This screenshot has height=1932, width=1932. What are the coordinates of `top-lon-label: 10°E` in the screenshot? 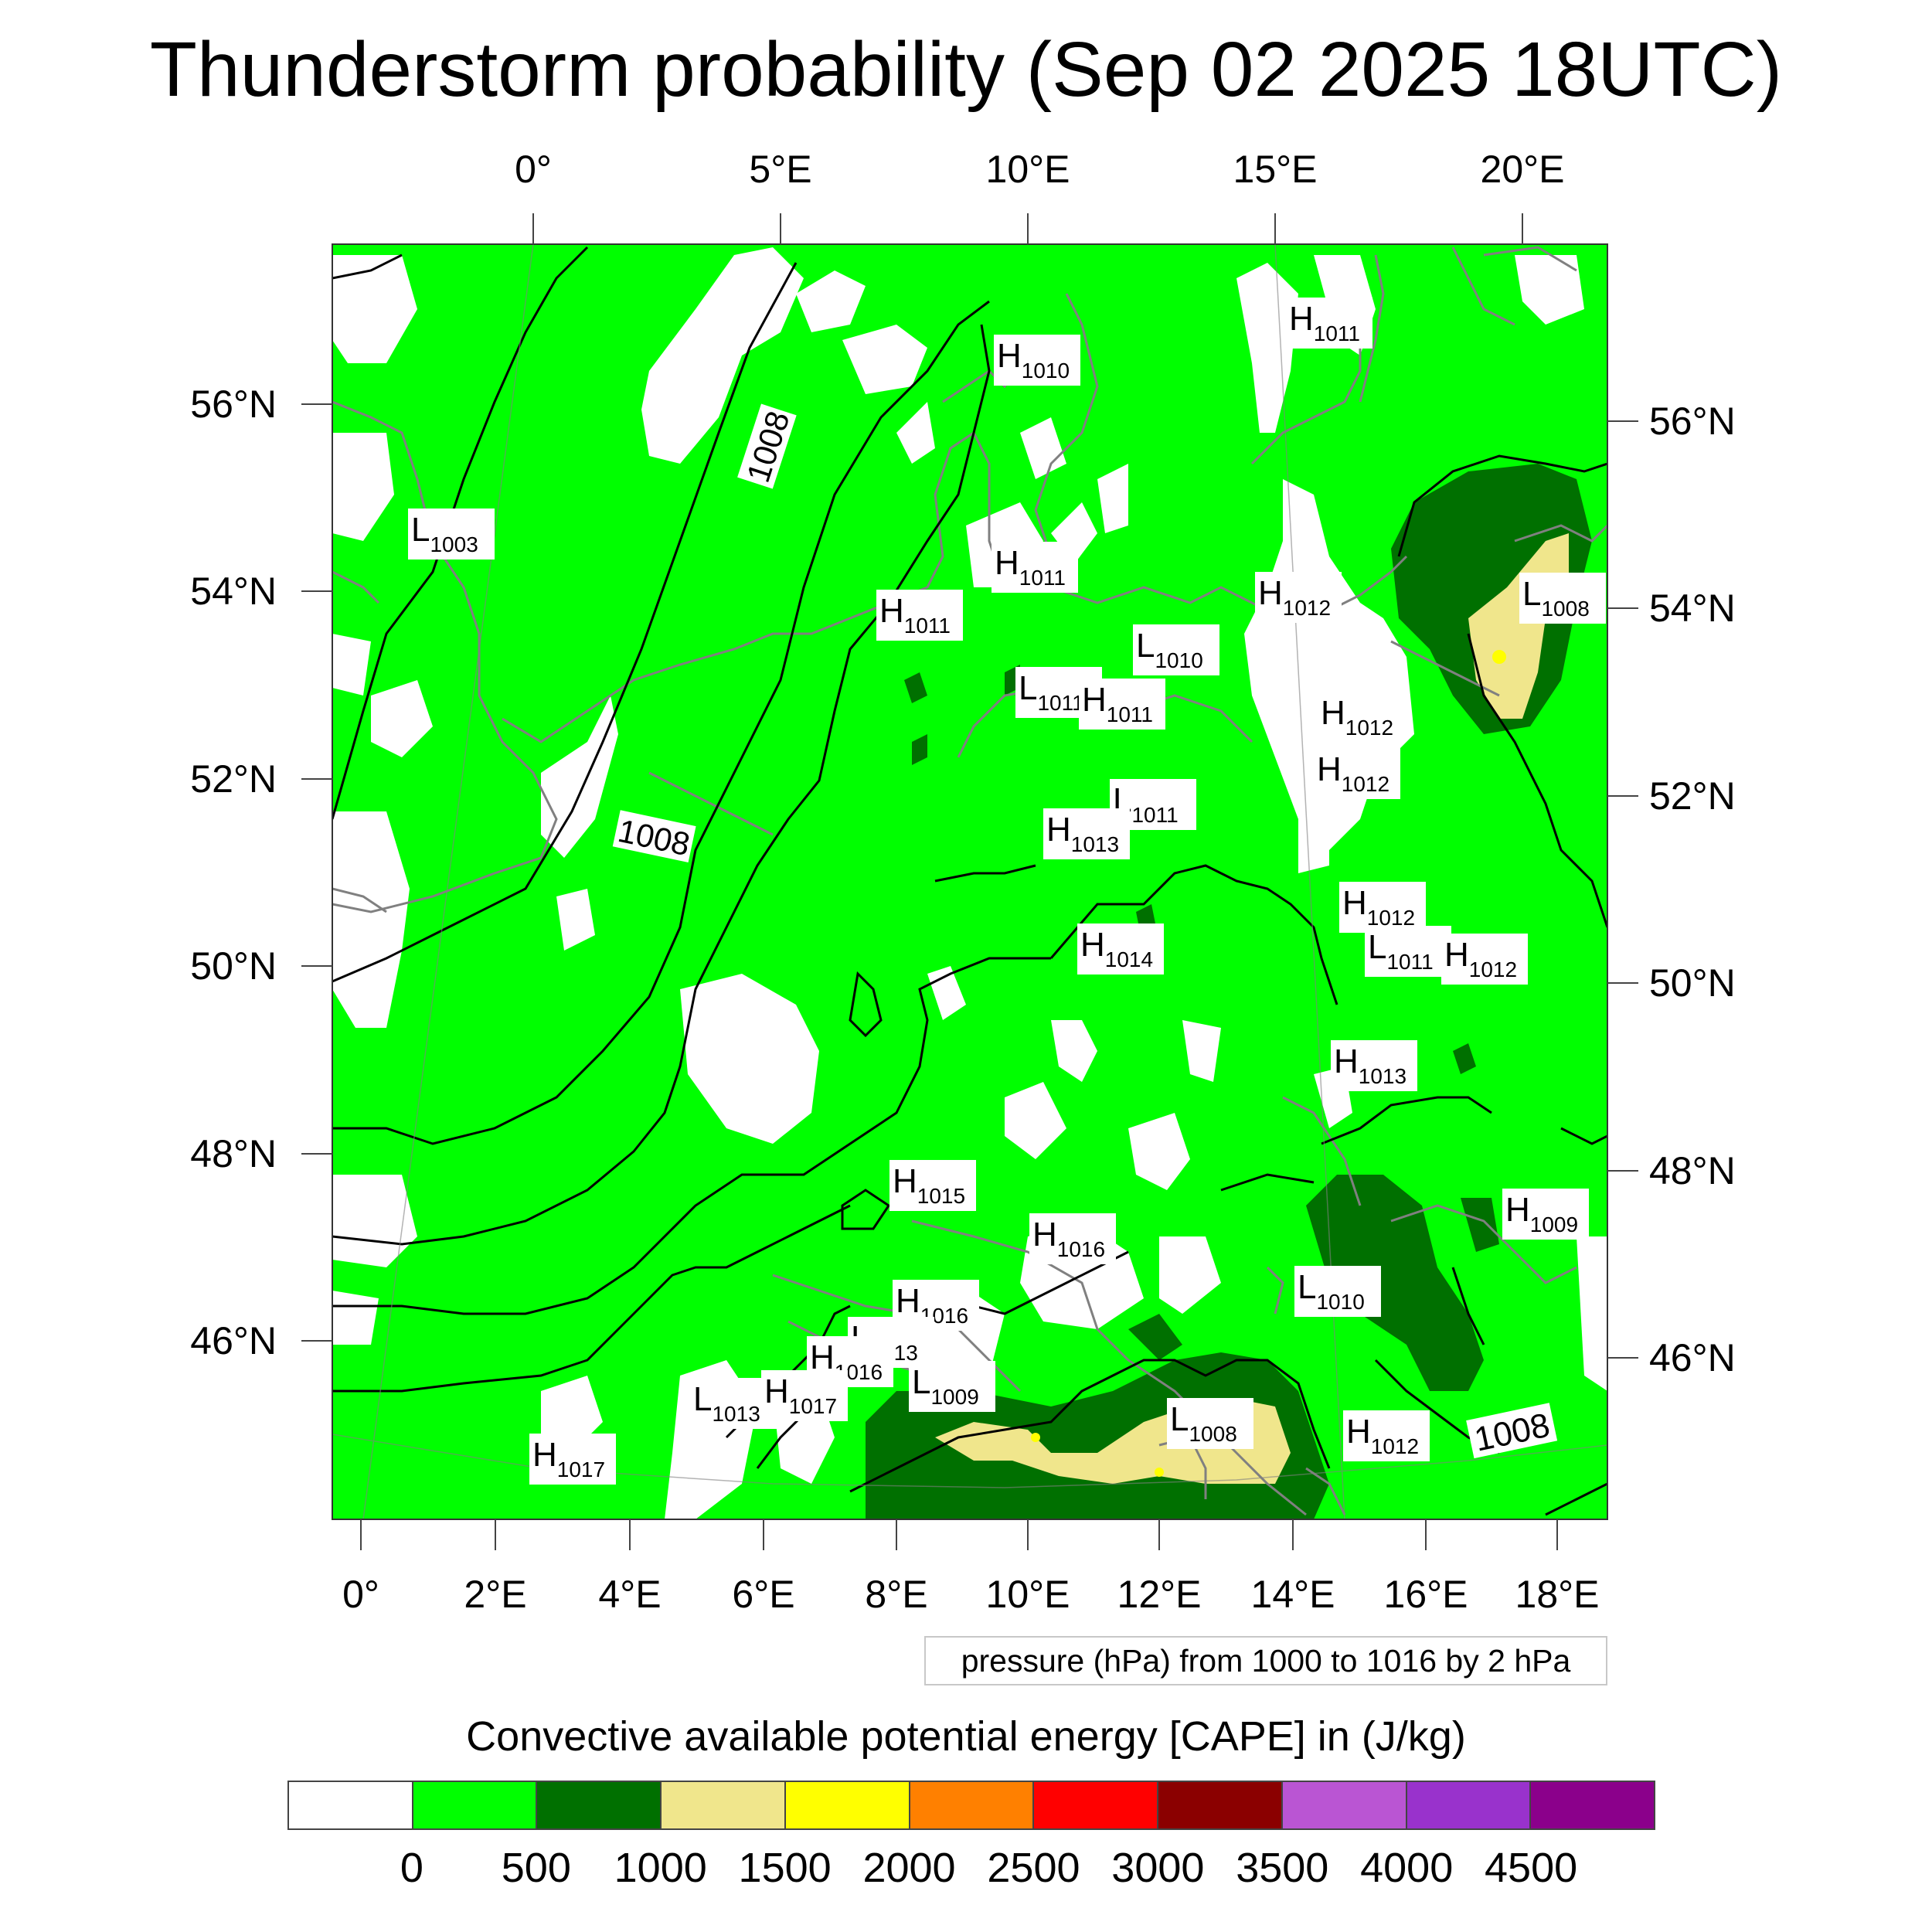 It's located at (1028, 169).